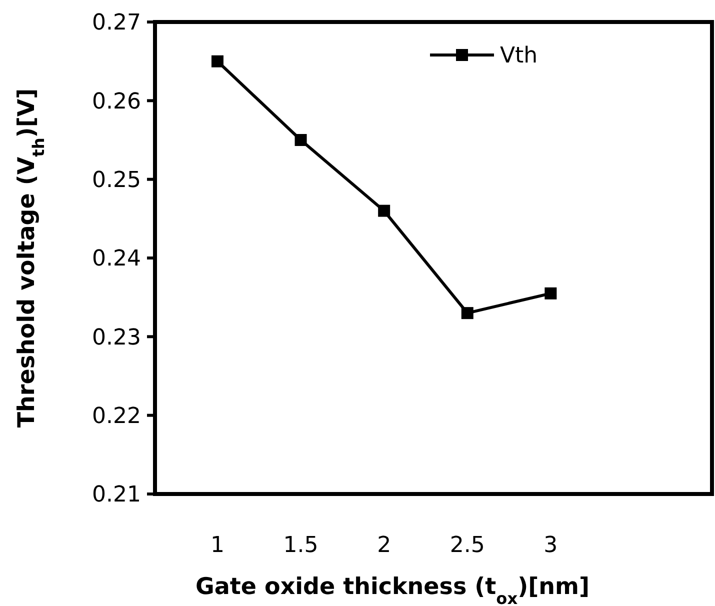  Describe the element at coordinates (116, 259) in the screenshot. I see `y-tick-label: 0.24` at that location.